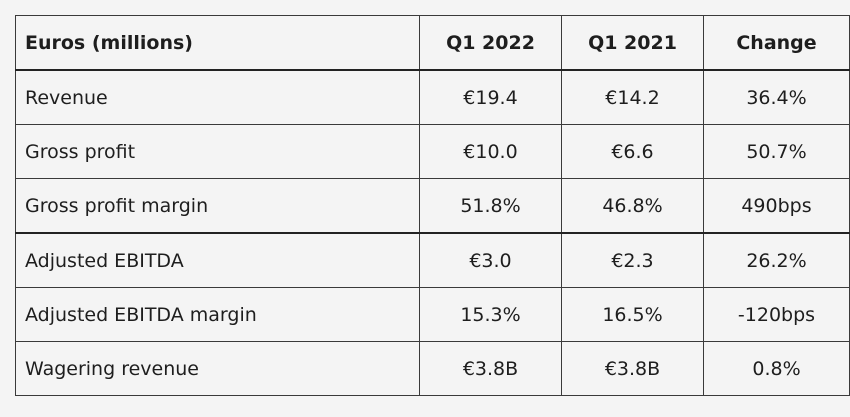 Image resolution: width=850 pixels, height=417 pixels. I want to click on cell-q1-2022: €3.0, so click(490, 260).